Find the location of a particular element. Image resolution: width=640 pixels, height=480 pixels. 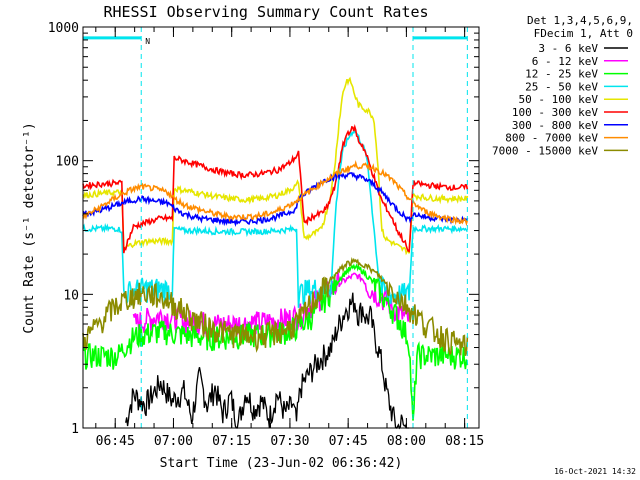

y-axis-label: Count Rate (s⁻¹ detector⁻¹) is located at coordinates (29, 227).